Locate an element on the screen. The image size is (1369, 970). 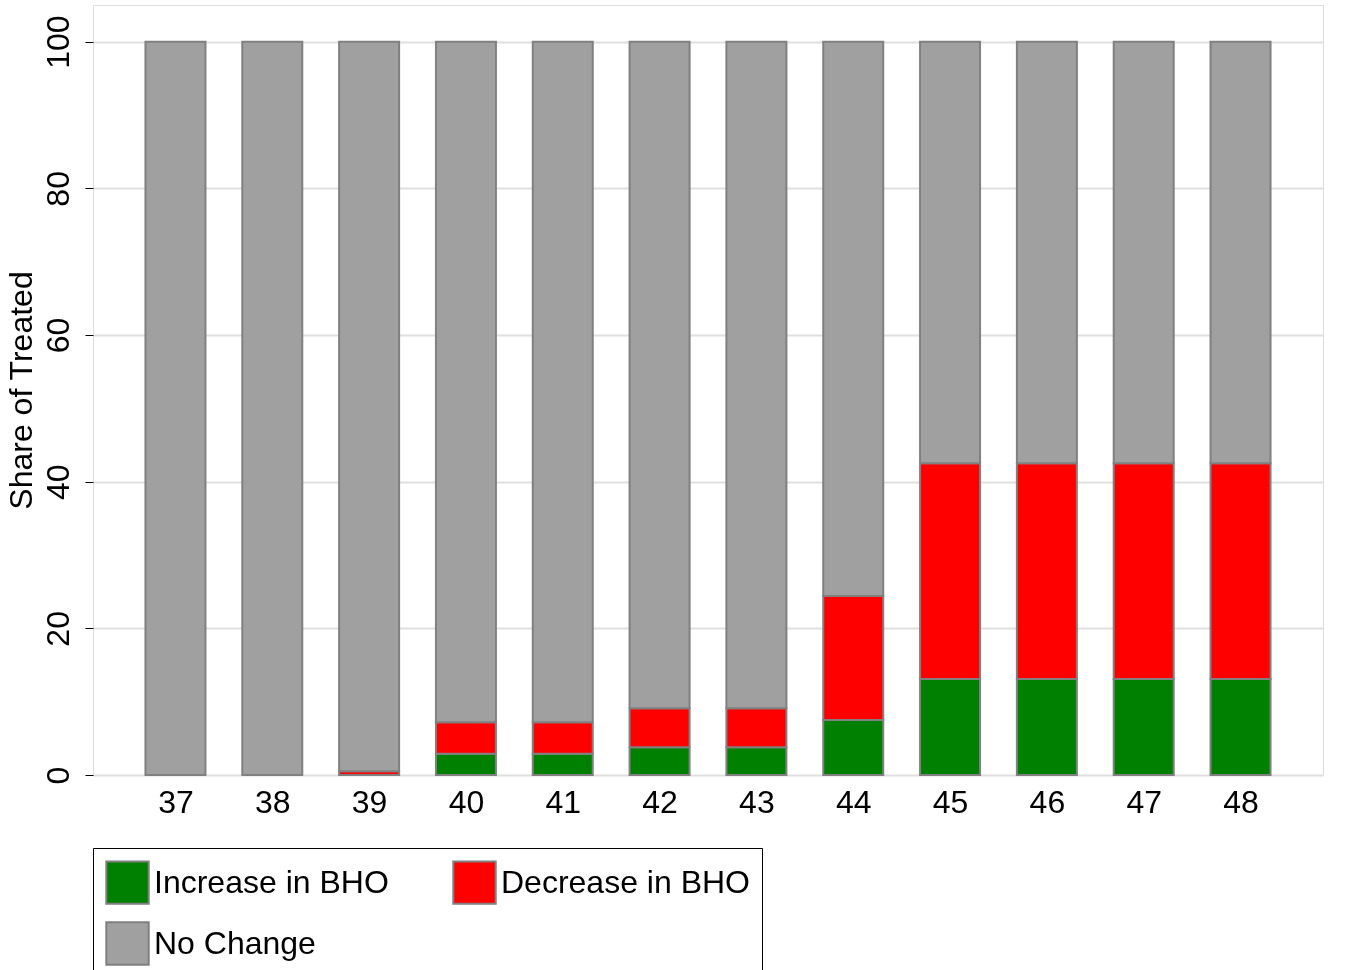
x-tick-label: 37 is located at coordinates (176, 801).